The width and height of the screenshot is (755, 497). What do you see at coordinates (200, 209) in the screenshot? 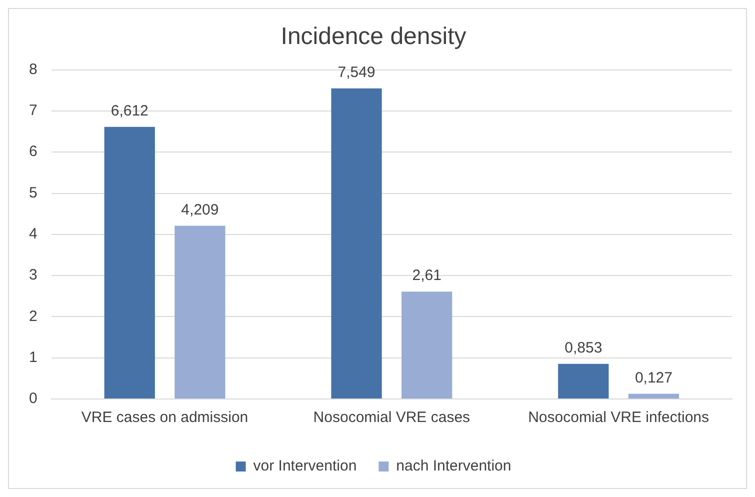
I see `data-label: 4,209` at bounding box center [200, 209].